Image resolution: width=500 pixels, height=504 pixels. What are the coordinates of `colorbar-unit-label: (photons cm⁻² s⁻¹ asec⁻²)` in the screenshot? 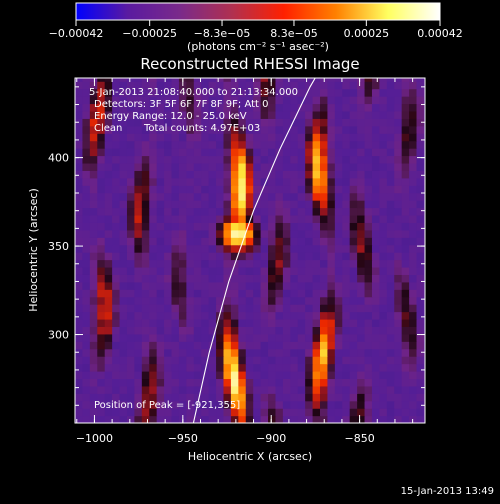 It's located at (258, 46).